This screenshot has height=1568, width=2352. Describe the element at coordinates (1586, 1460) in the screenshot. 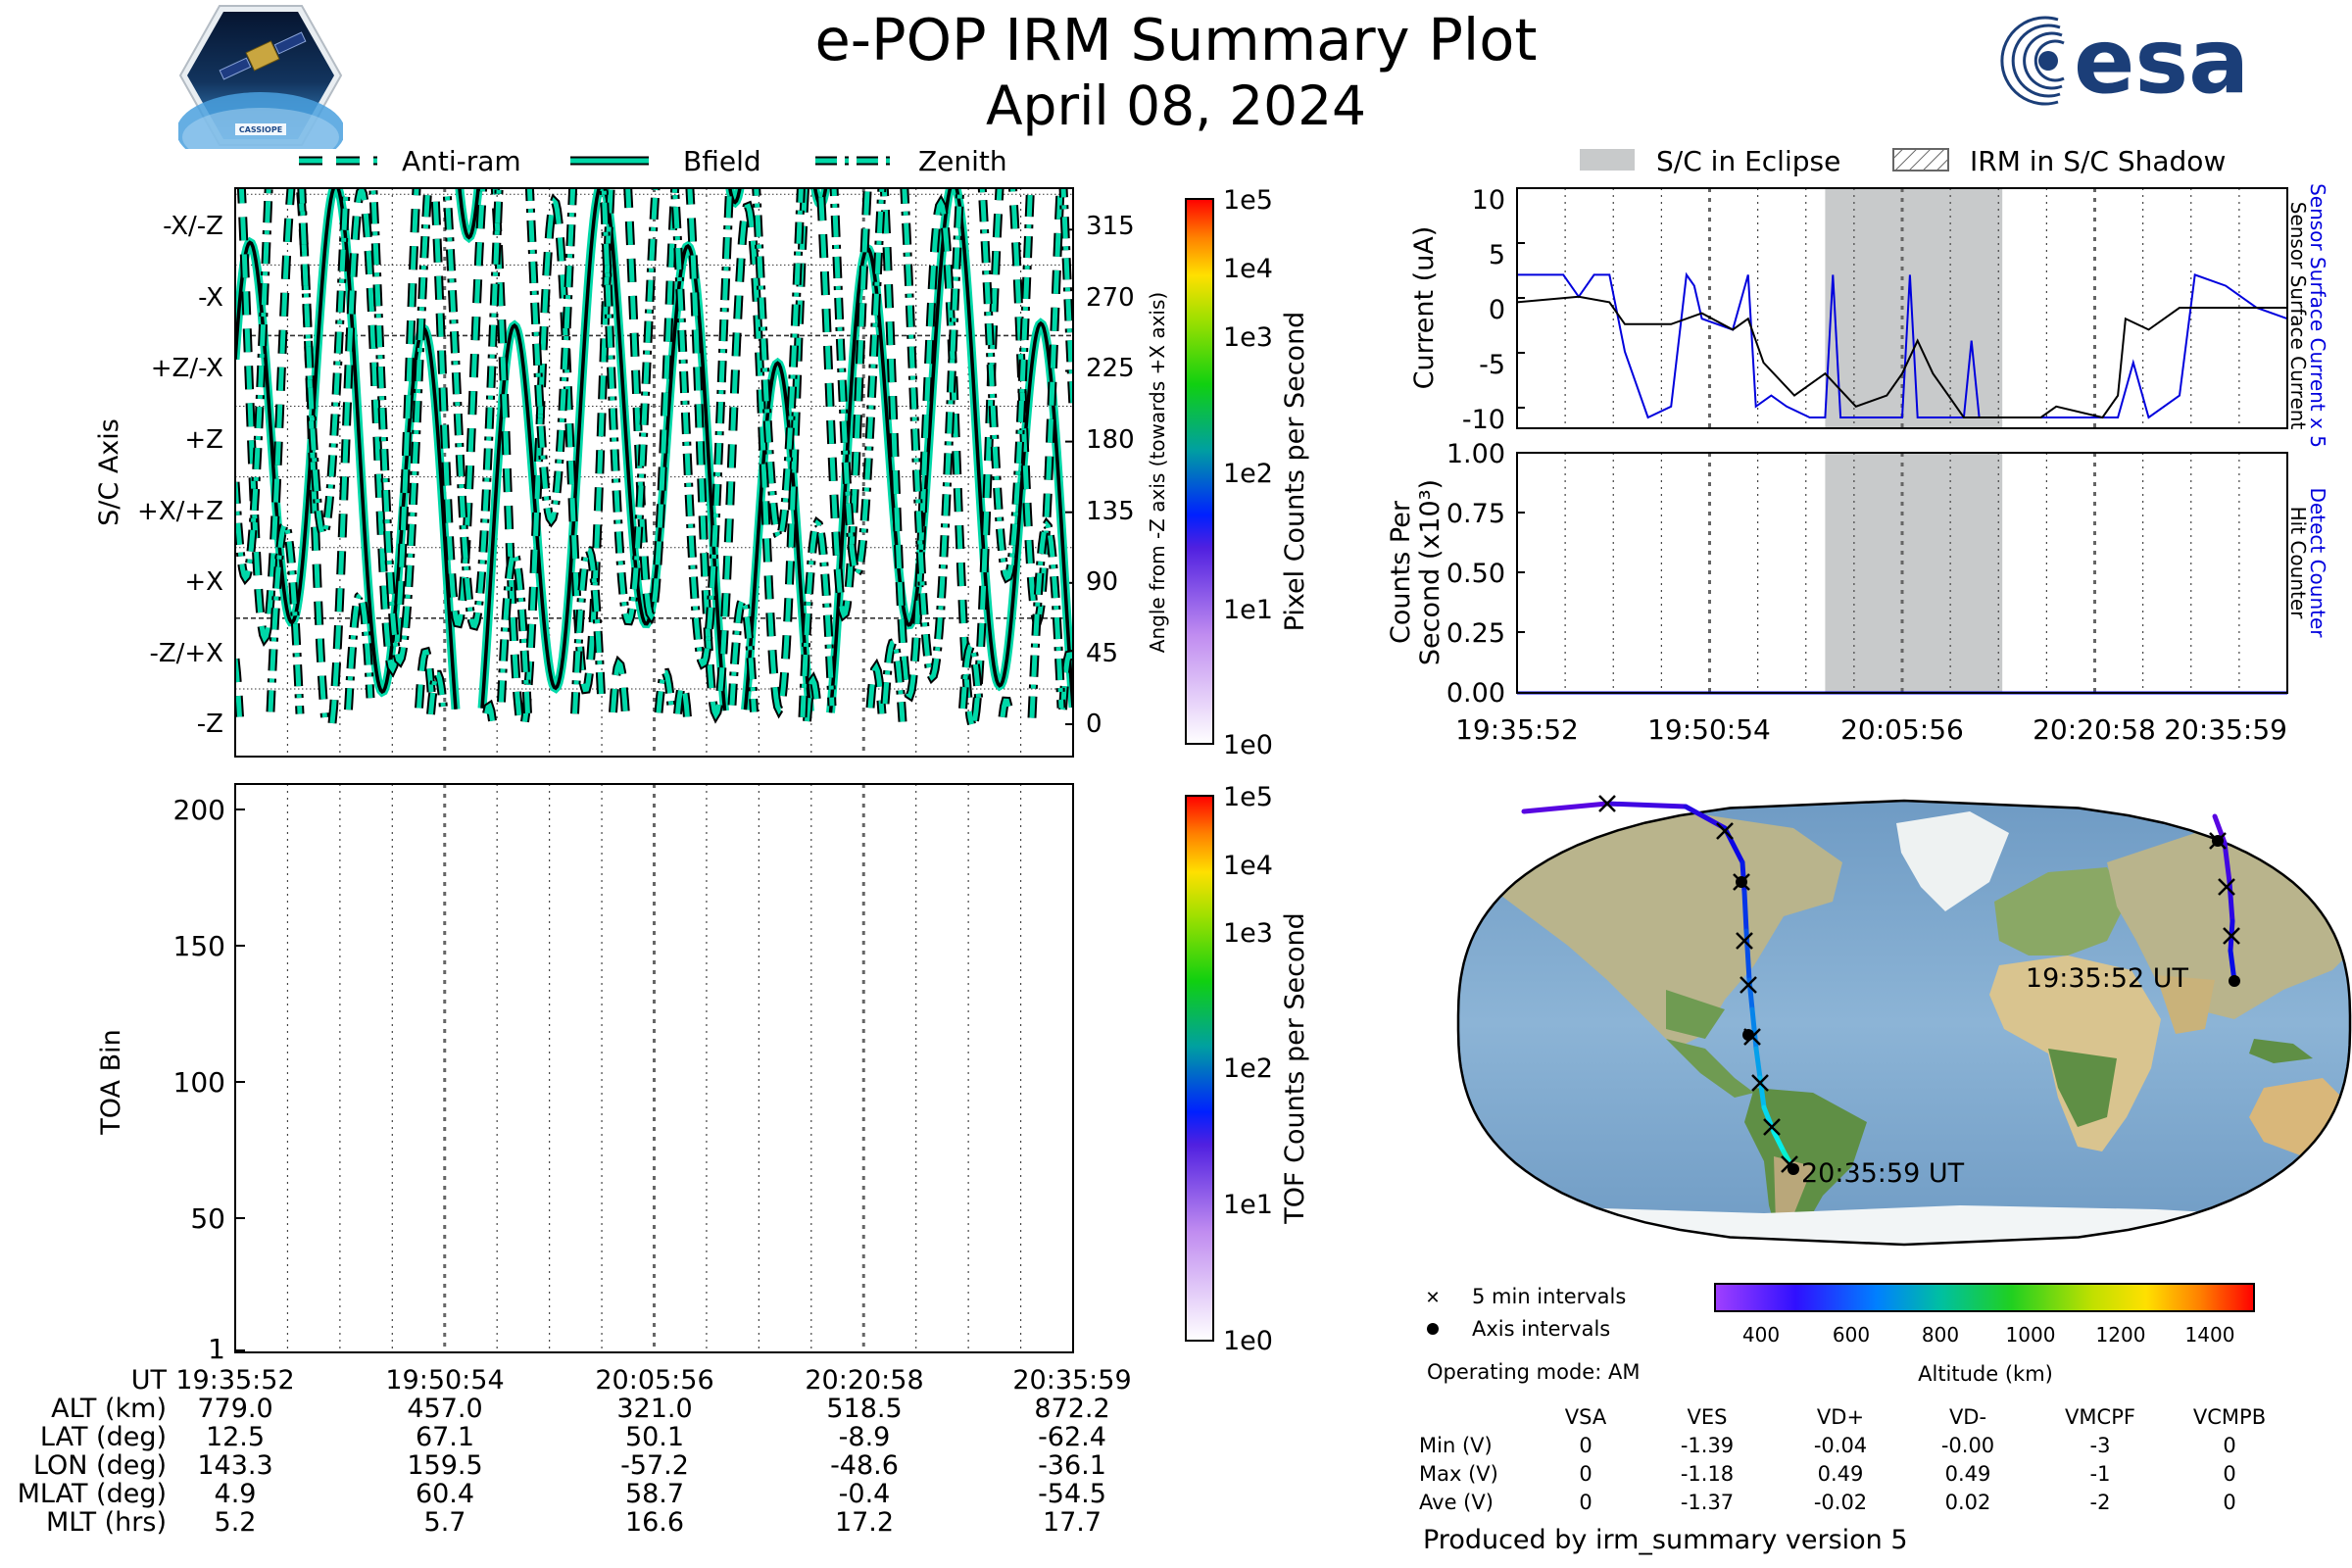

I see `voltage-col-vsa: VSA 0 0 0` at that location.